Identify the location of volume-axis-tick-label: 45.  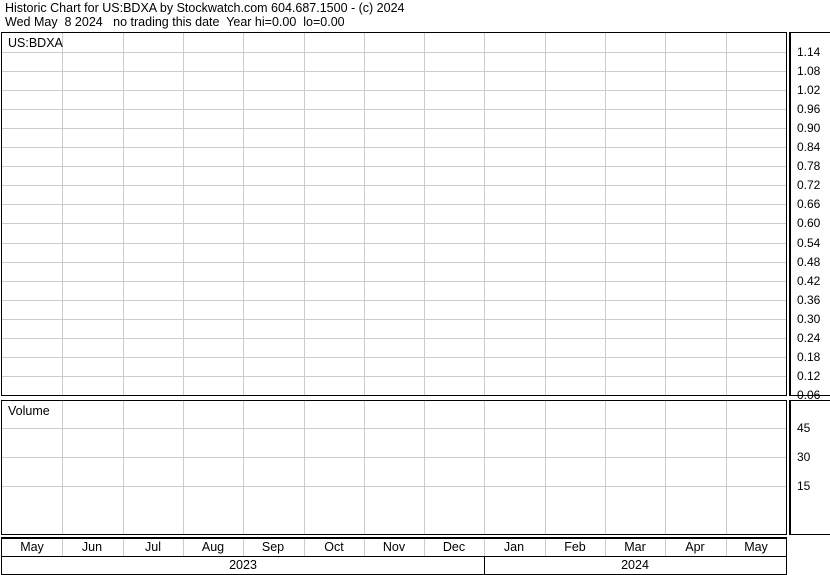
(804, 428).